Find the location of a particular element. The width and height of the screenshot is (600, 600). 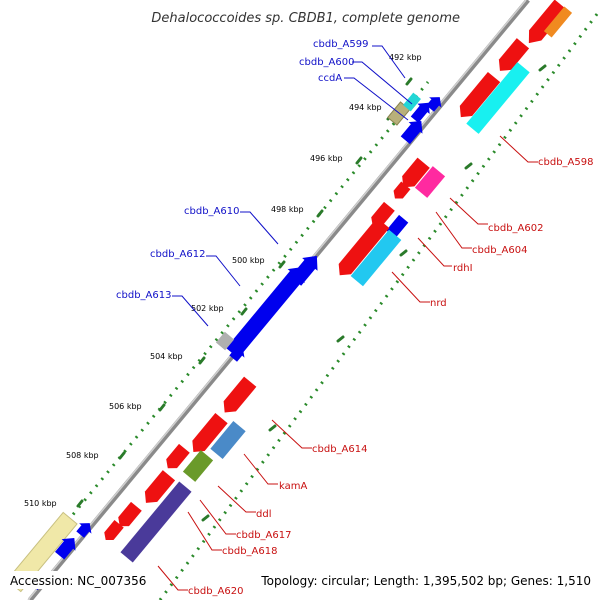

gene-reverse is located at coordinates (512, 57).